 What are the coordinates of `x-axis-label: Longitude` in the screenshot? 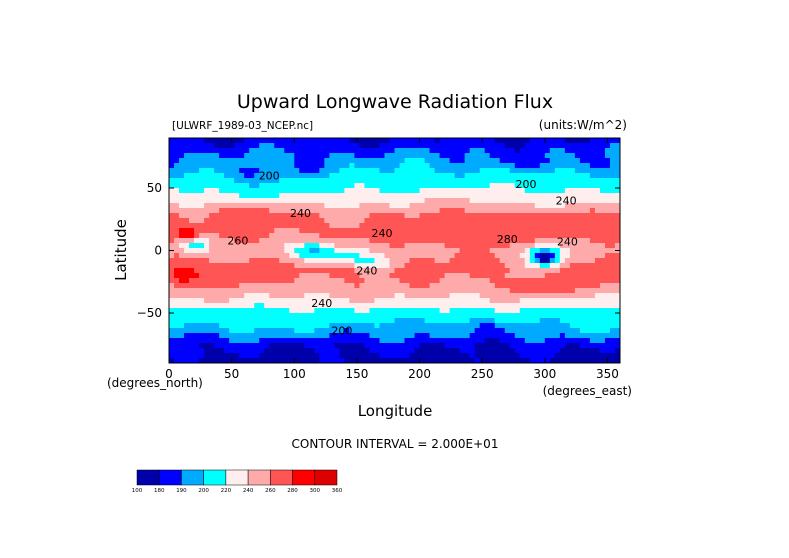 It's located at (395, 411).